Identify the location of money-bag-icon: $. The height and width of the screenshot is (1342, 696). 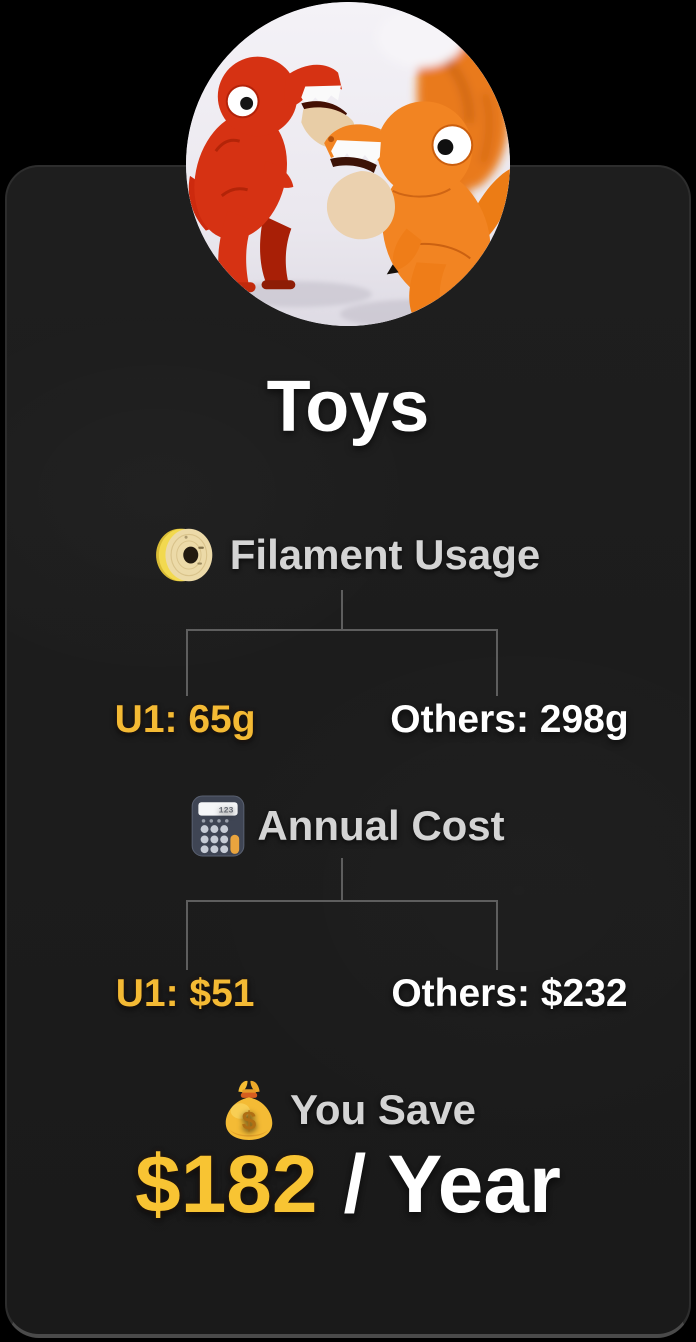
(249, 1110).